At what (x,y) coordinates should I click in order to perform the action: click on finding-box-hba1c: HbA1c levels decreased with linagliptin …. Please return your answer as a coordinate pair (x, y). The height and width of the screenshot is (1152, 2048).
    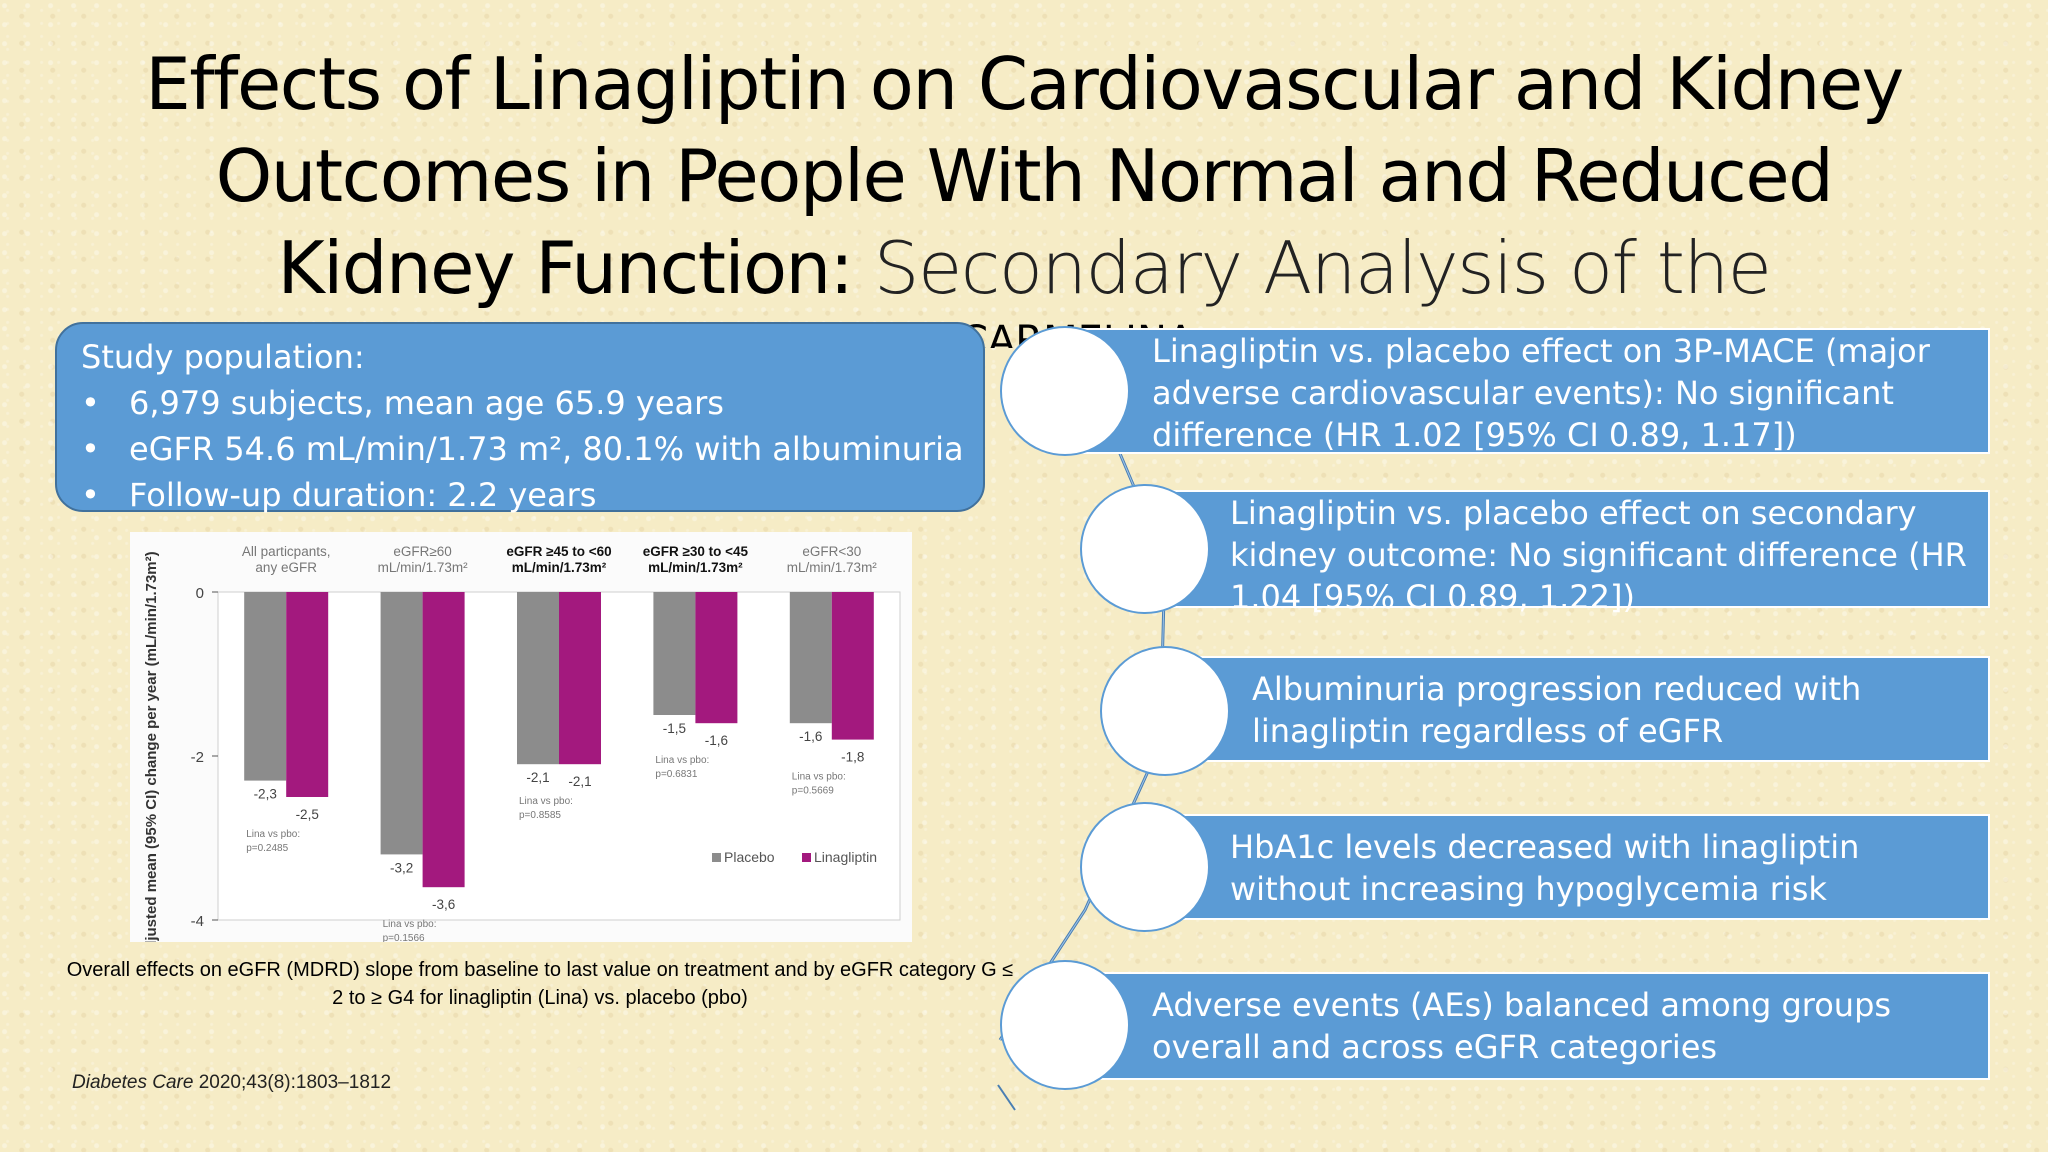
    Looking at the image, I should click on (1560, 867).